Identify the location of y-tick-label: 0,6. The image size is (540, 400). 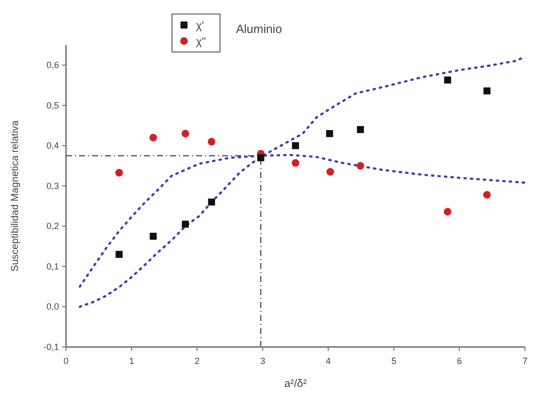
(52, 65).